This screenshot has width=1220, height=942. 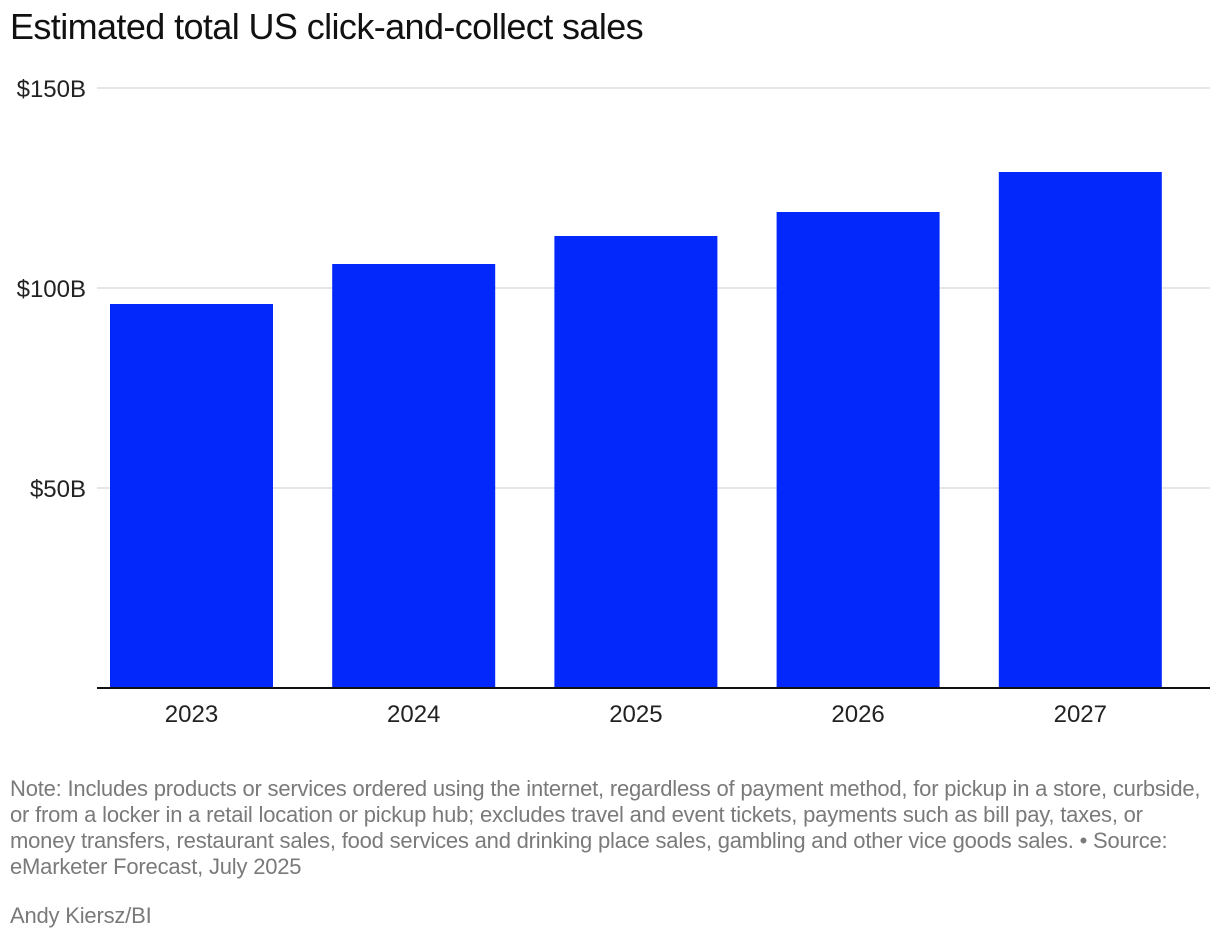 What do you see at coordinates (81, 915) in the screenshot?
I see `chart-credit: Andy Kiersz/BI` at bounding box center [81, 915].